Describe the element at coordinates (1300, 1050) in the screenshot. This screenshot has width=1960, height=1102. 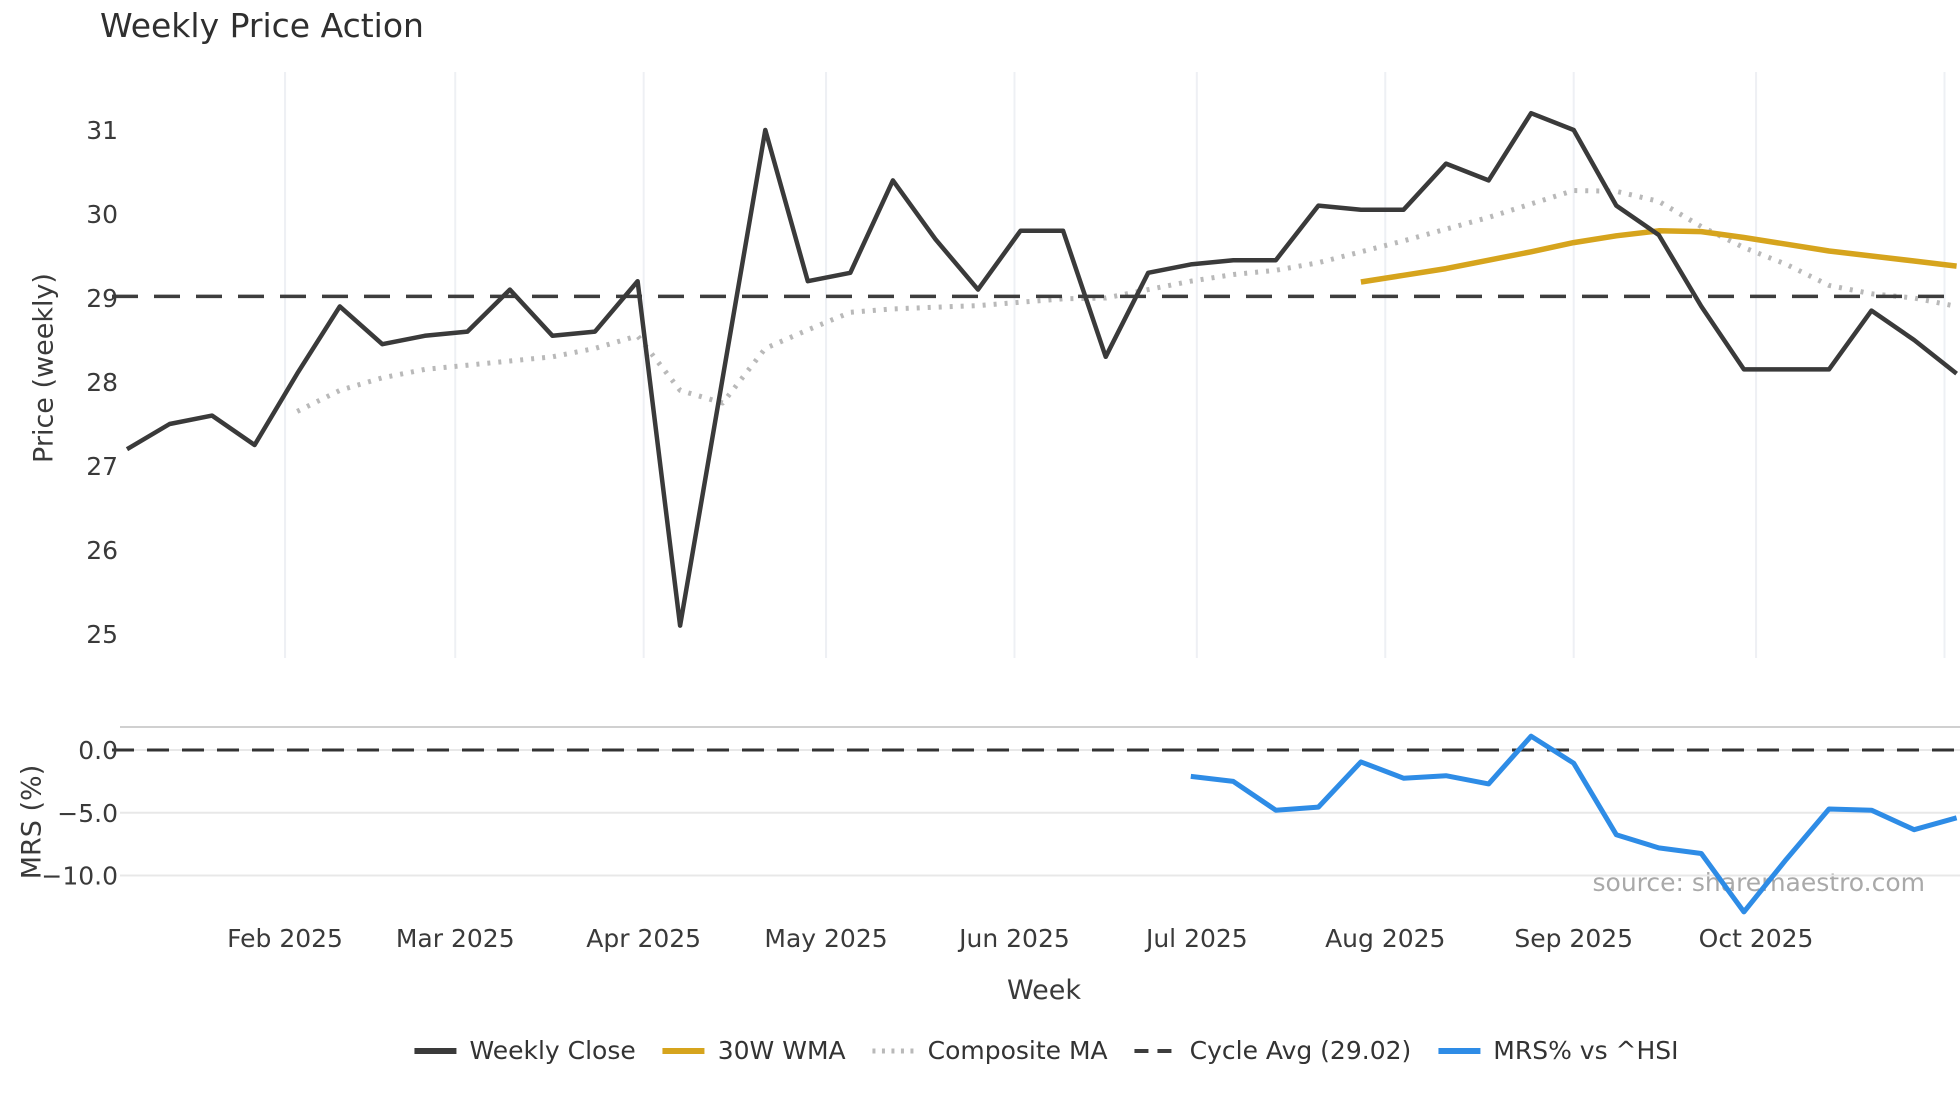
I see `legend-label: Cycle Avg (29.02)` at that location.